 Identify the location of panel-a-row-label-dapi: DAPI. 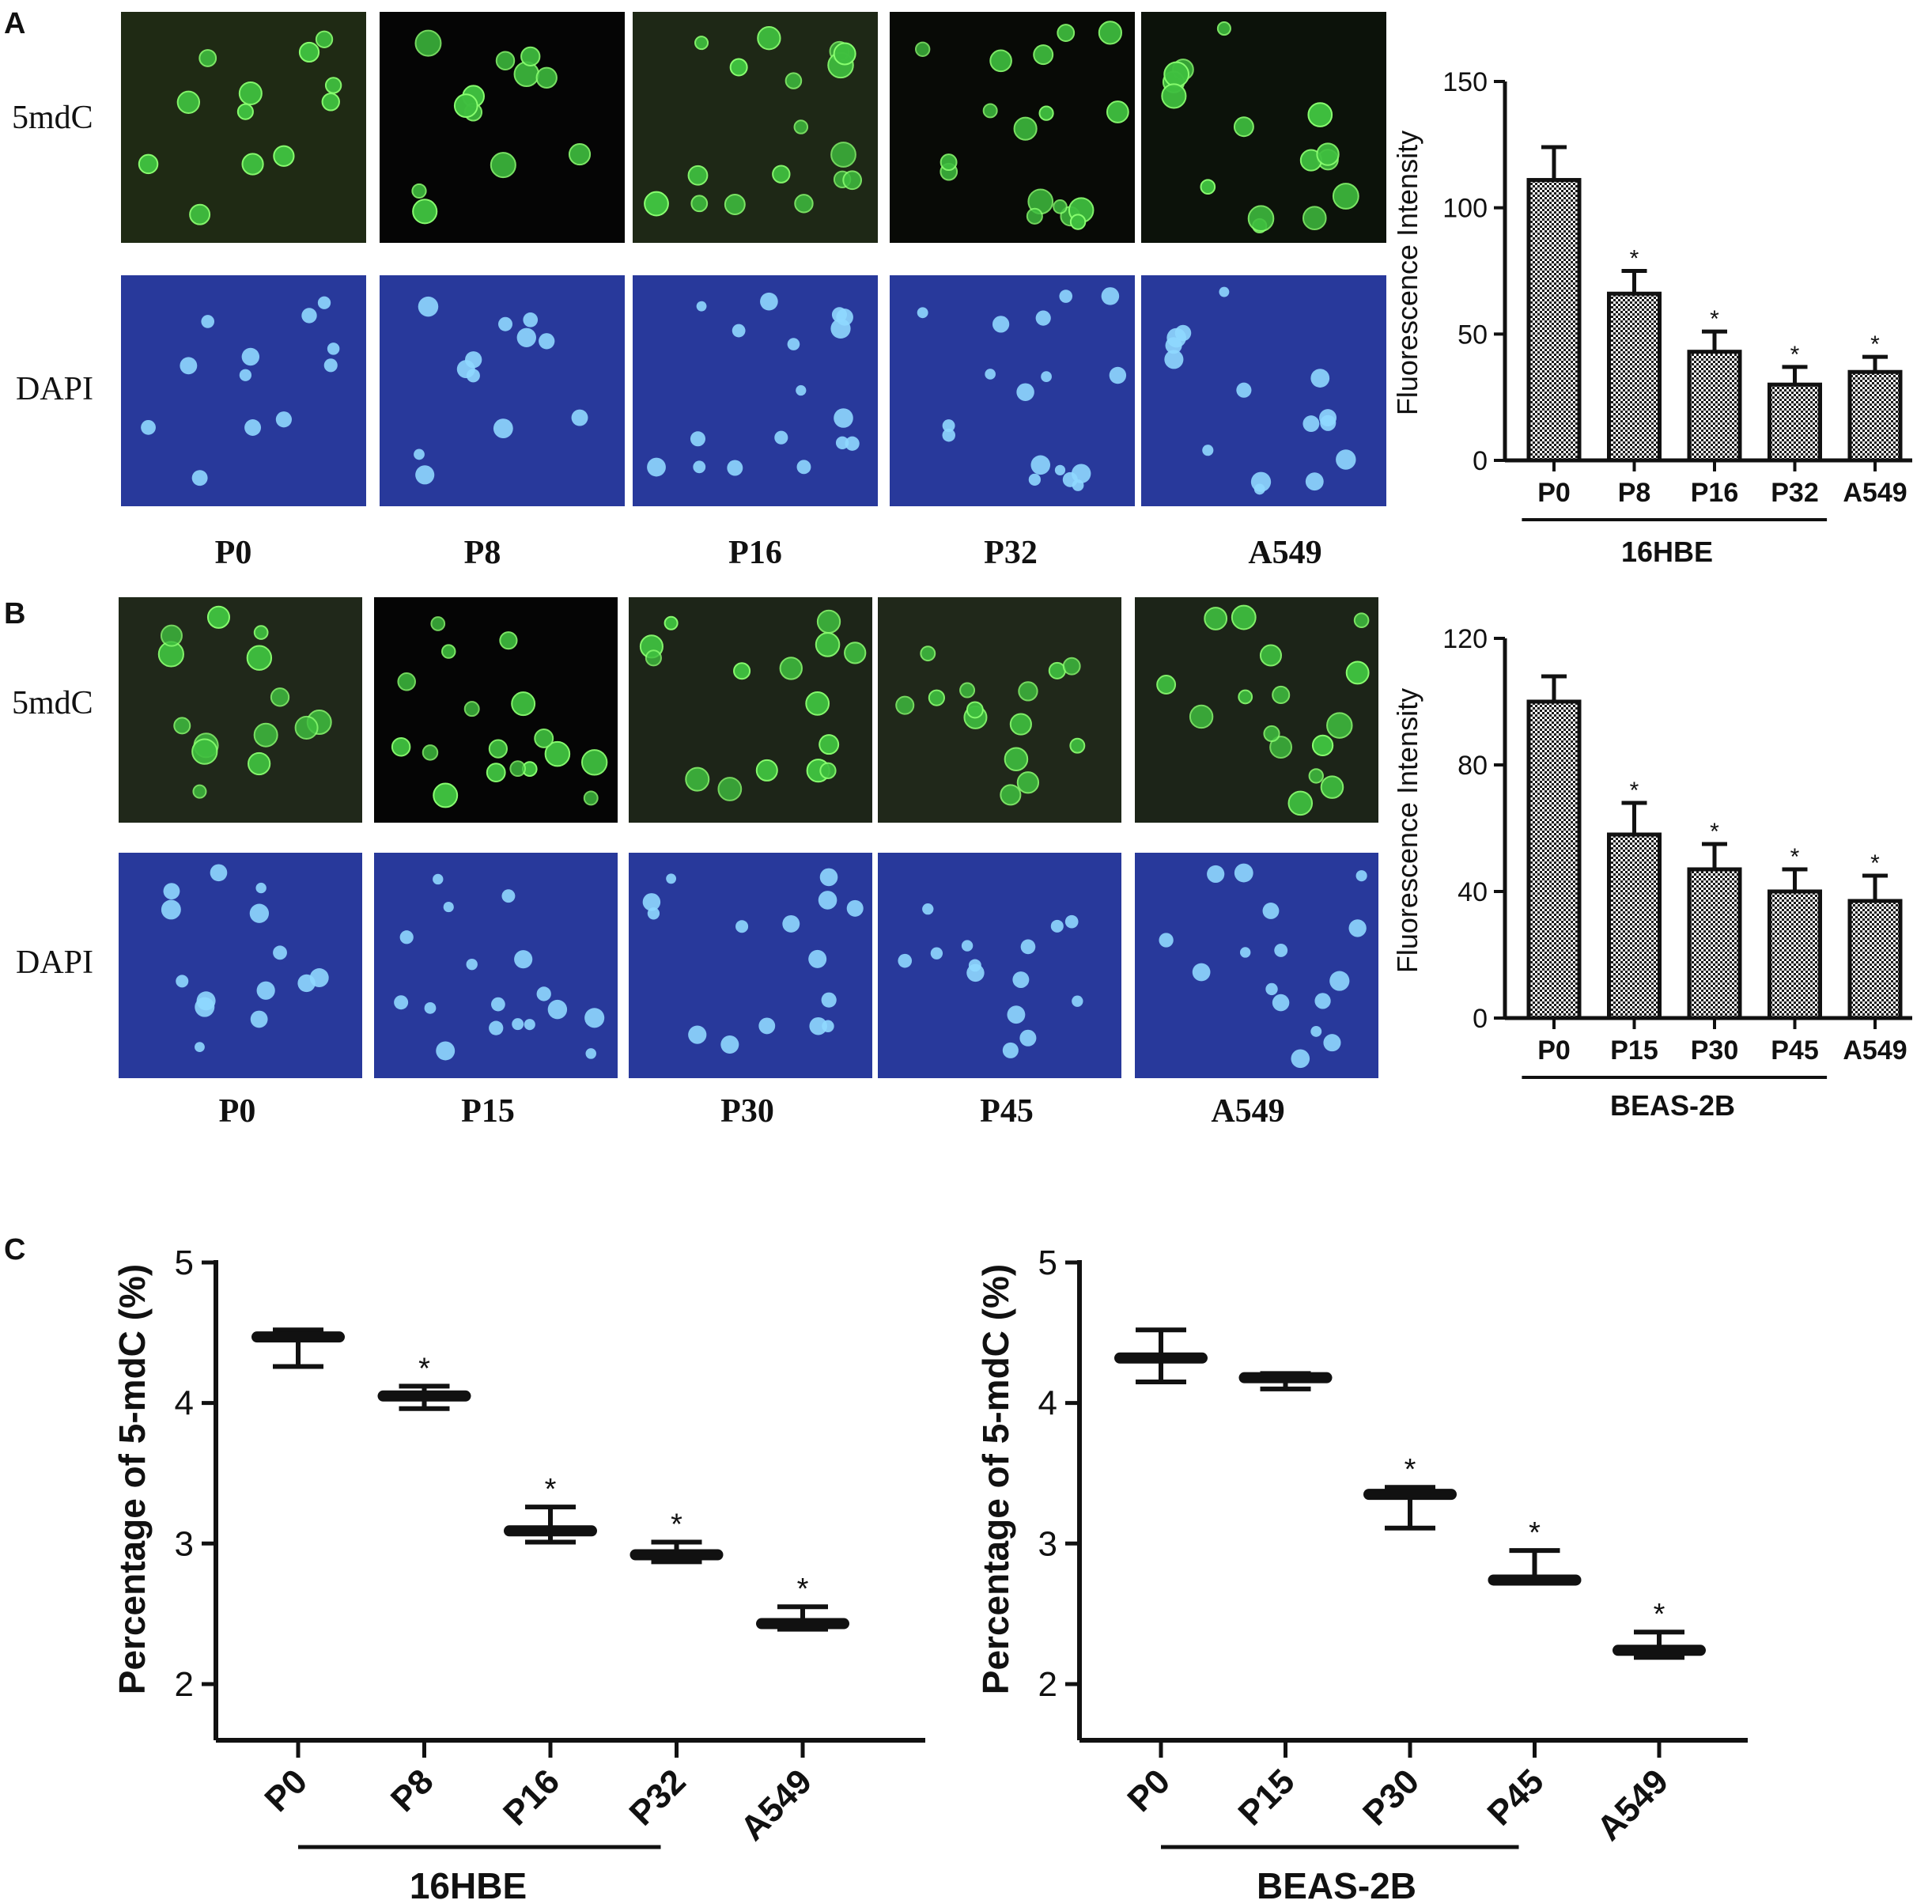
(54, 389).